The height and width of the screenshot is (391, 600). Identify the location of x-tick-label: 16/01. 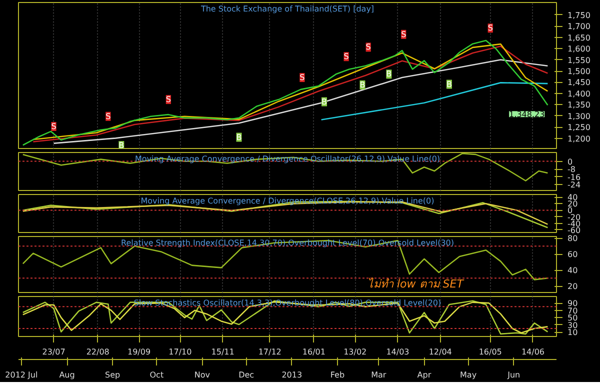
(314, 352).